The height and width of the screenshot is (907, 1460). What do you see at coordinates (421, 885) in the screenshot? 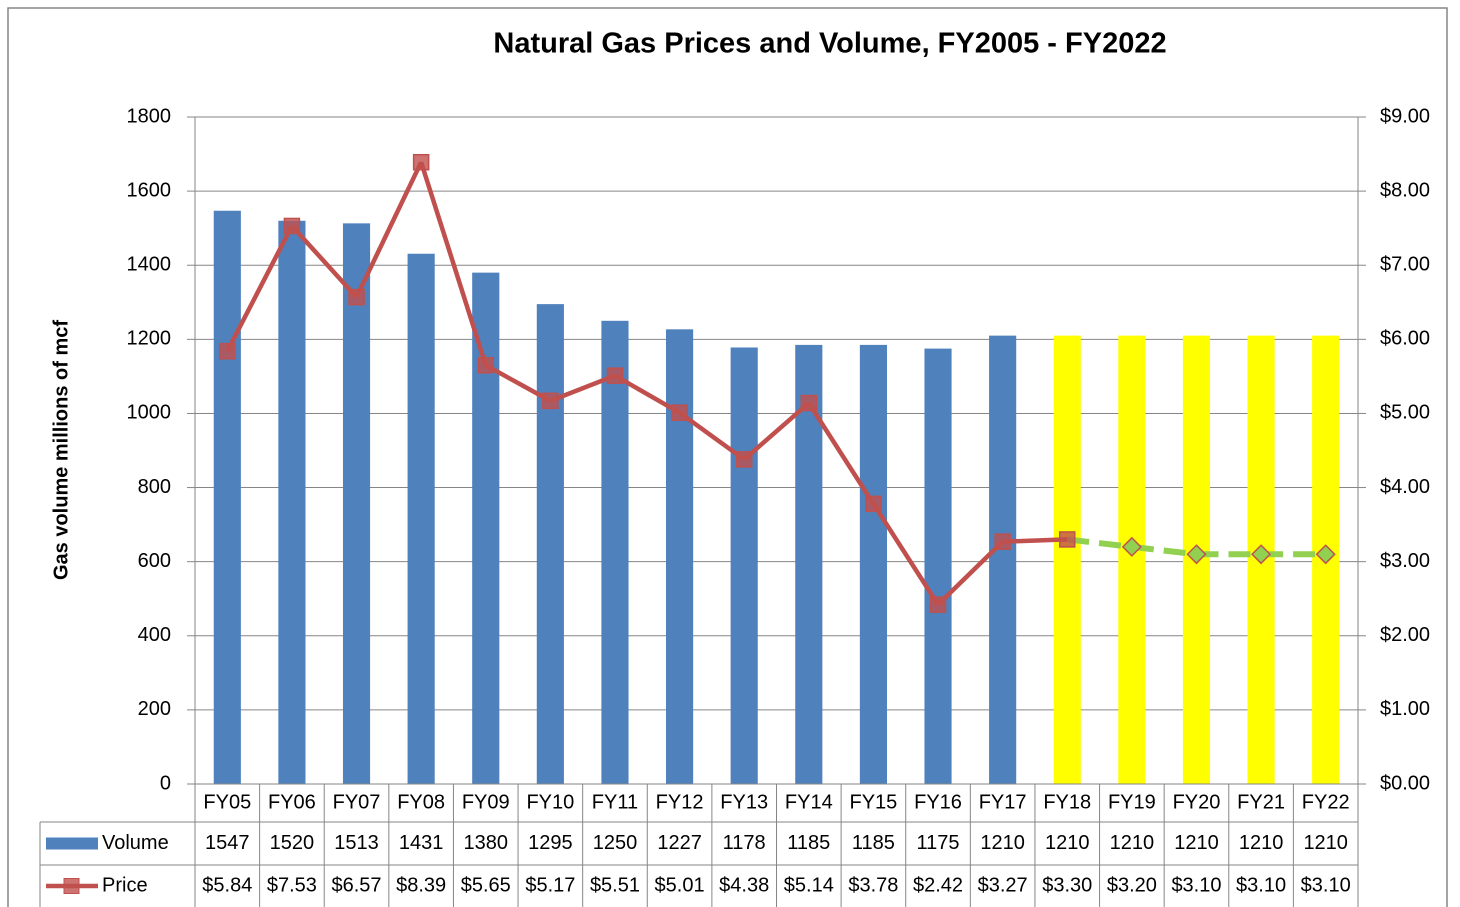
I see `table-cell: $8.39` at bounding box center [421, 885].